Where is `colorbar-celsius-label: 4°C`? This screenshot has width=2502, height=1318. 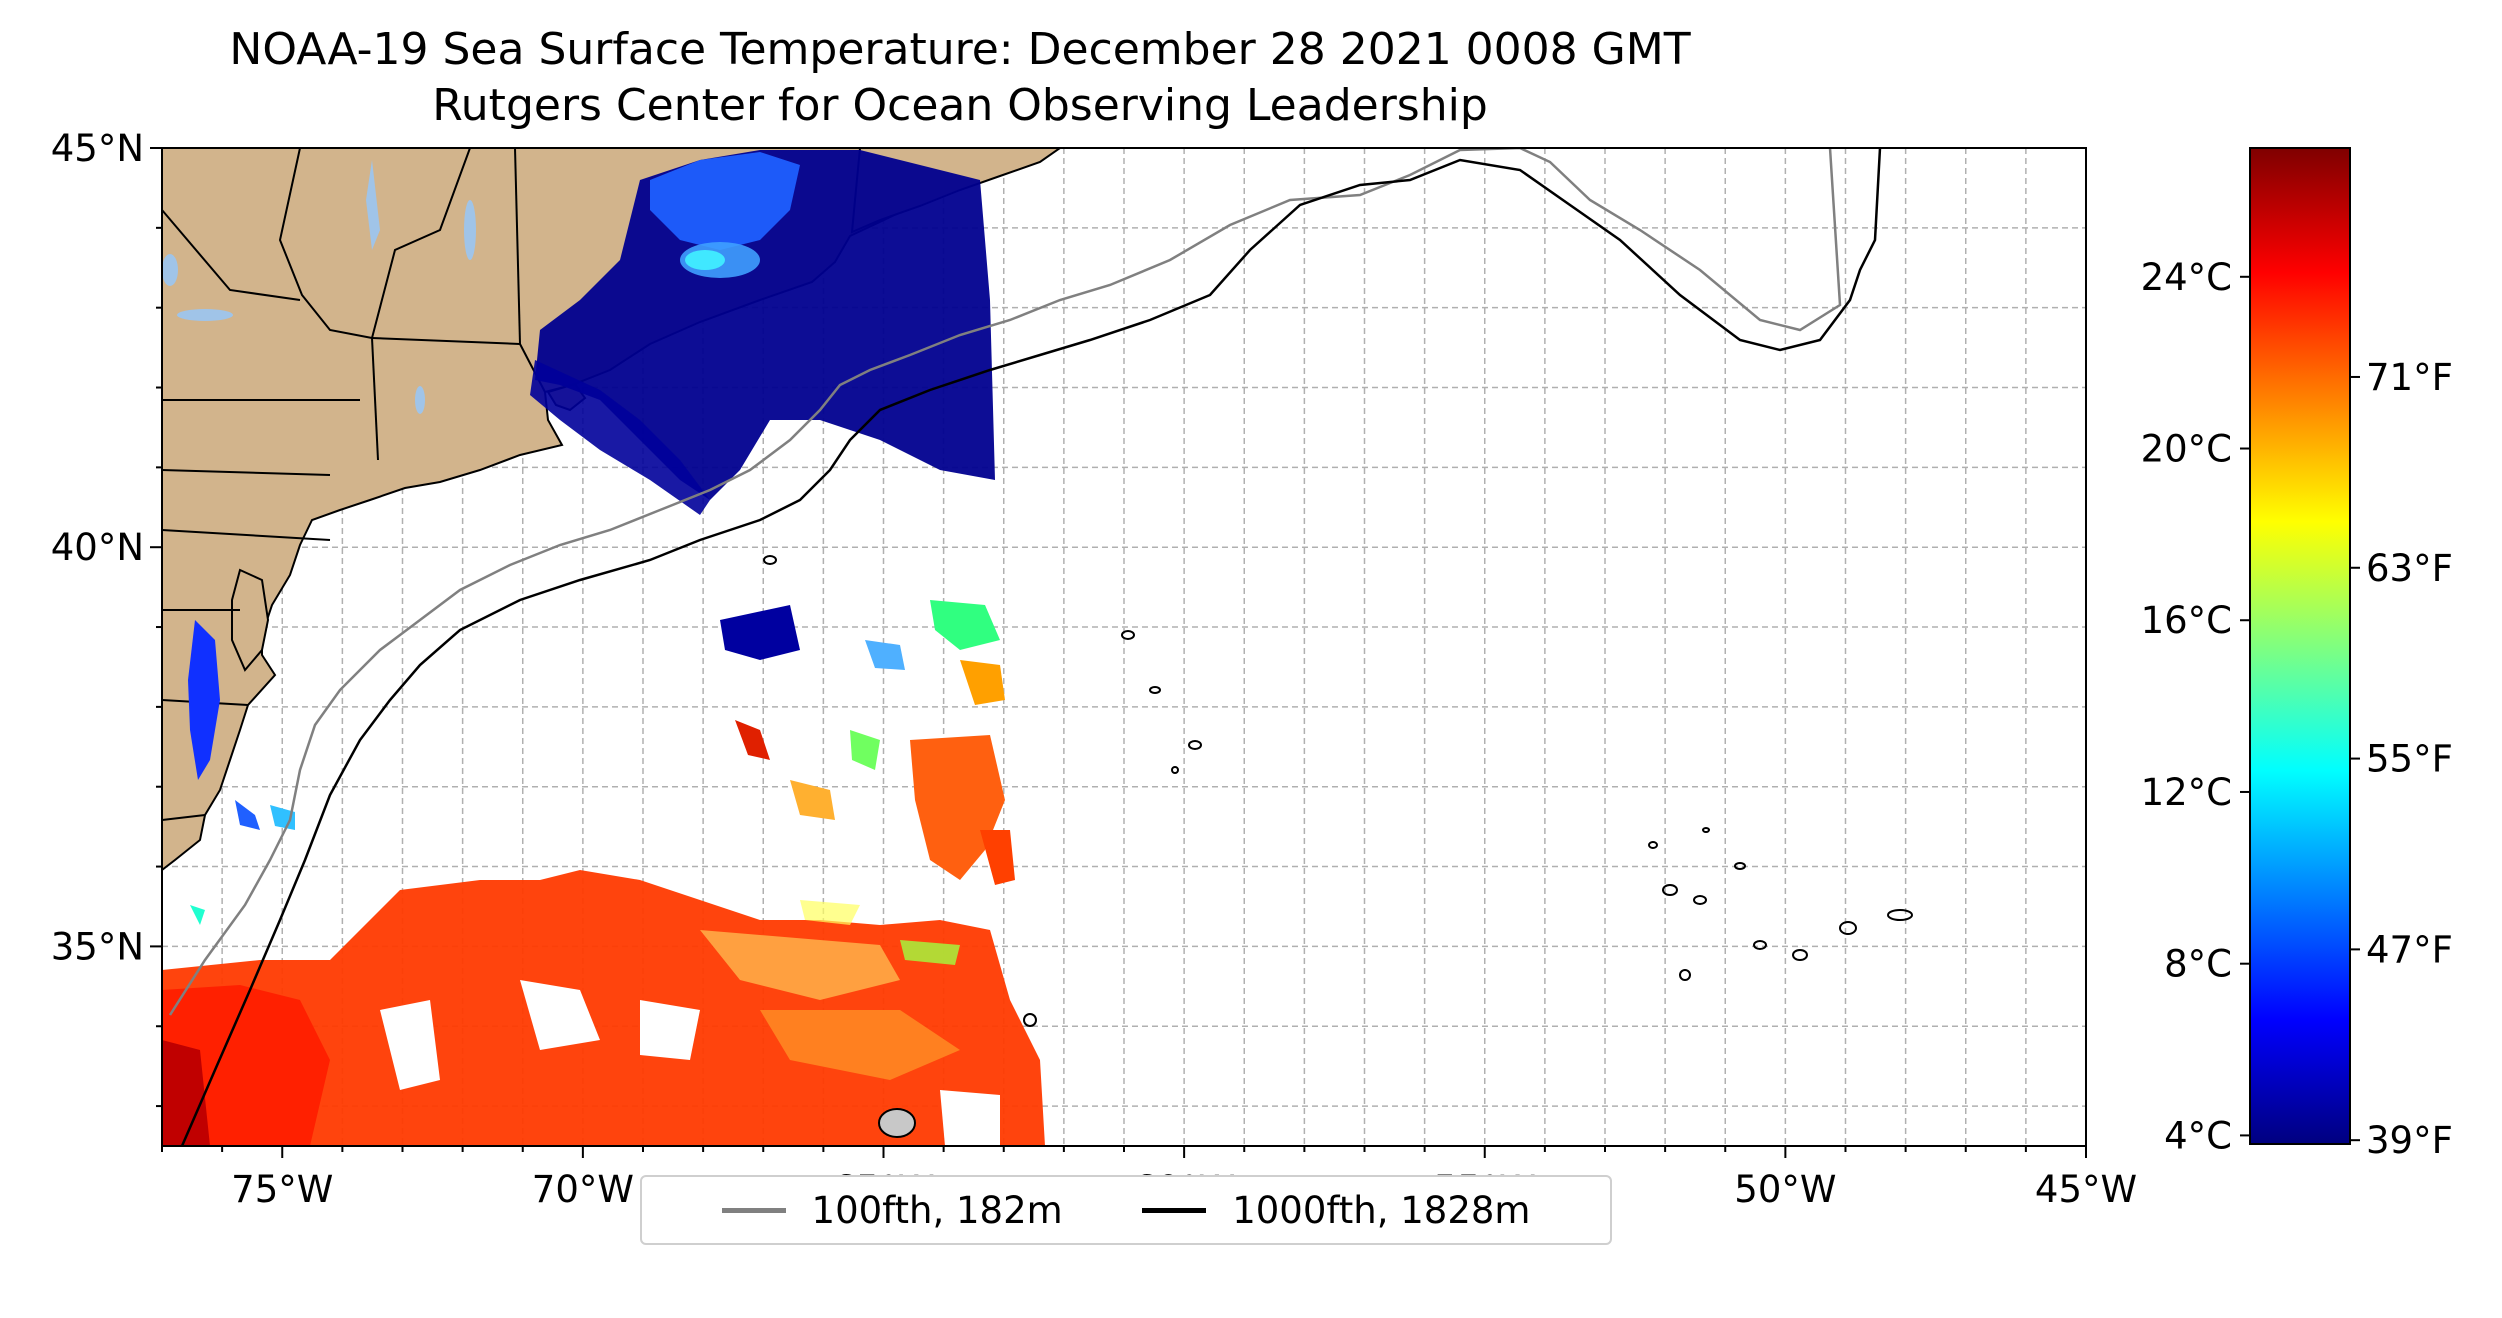
colorbar-celsius-label: 4°C is located at coordinates (2198, 1135).